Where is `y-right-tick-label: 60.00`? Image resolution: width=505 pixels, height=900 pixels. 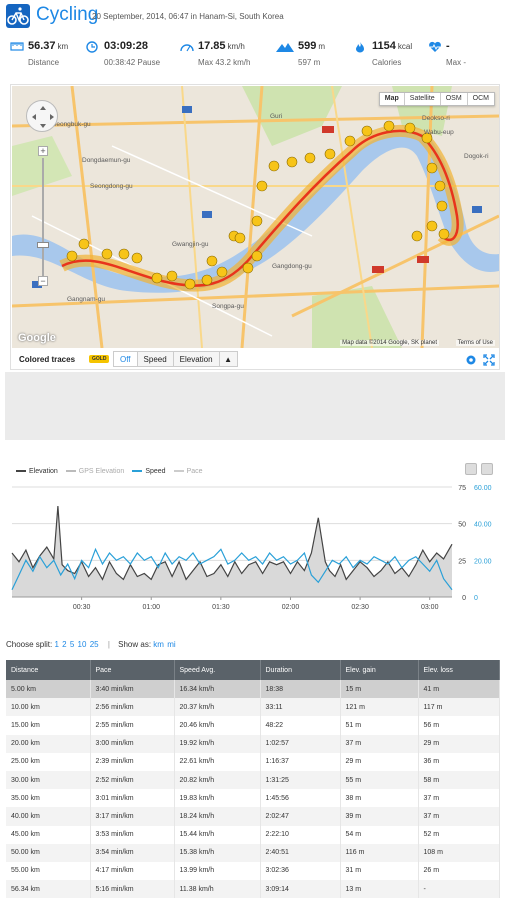 y-right-tick-label: 60.00 is located at coordinates (483, 488).